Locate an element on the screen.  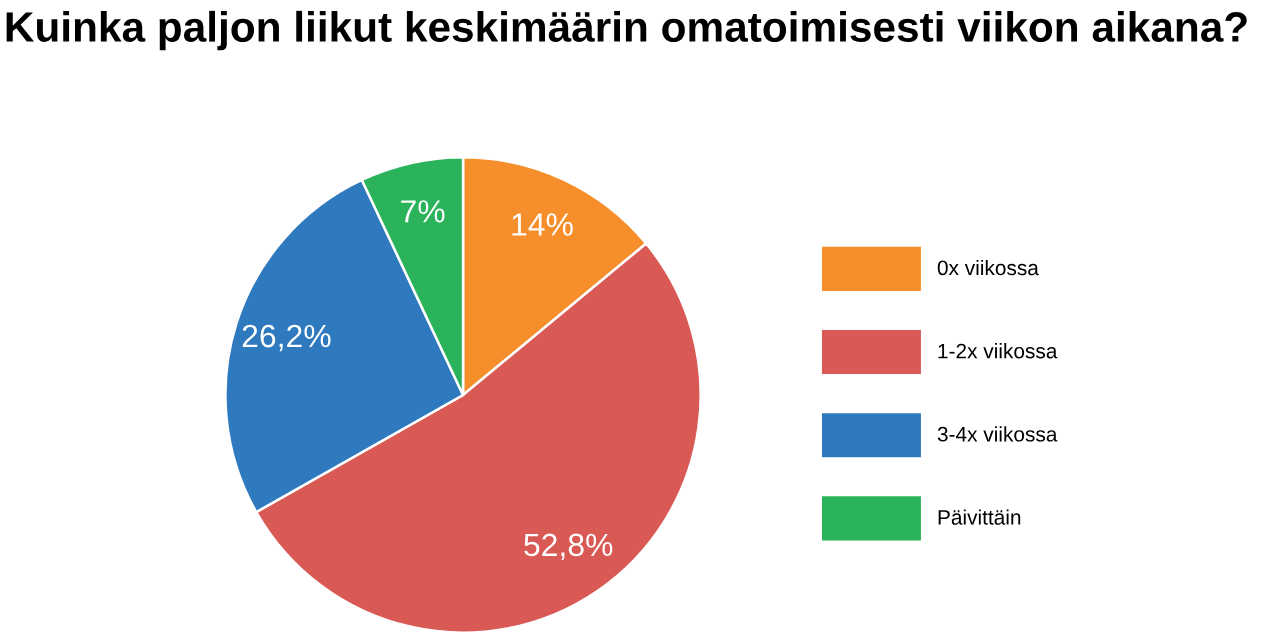
legend-label: 1-2x viikossa is located at coordinates (998, 351).